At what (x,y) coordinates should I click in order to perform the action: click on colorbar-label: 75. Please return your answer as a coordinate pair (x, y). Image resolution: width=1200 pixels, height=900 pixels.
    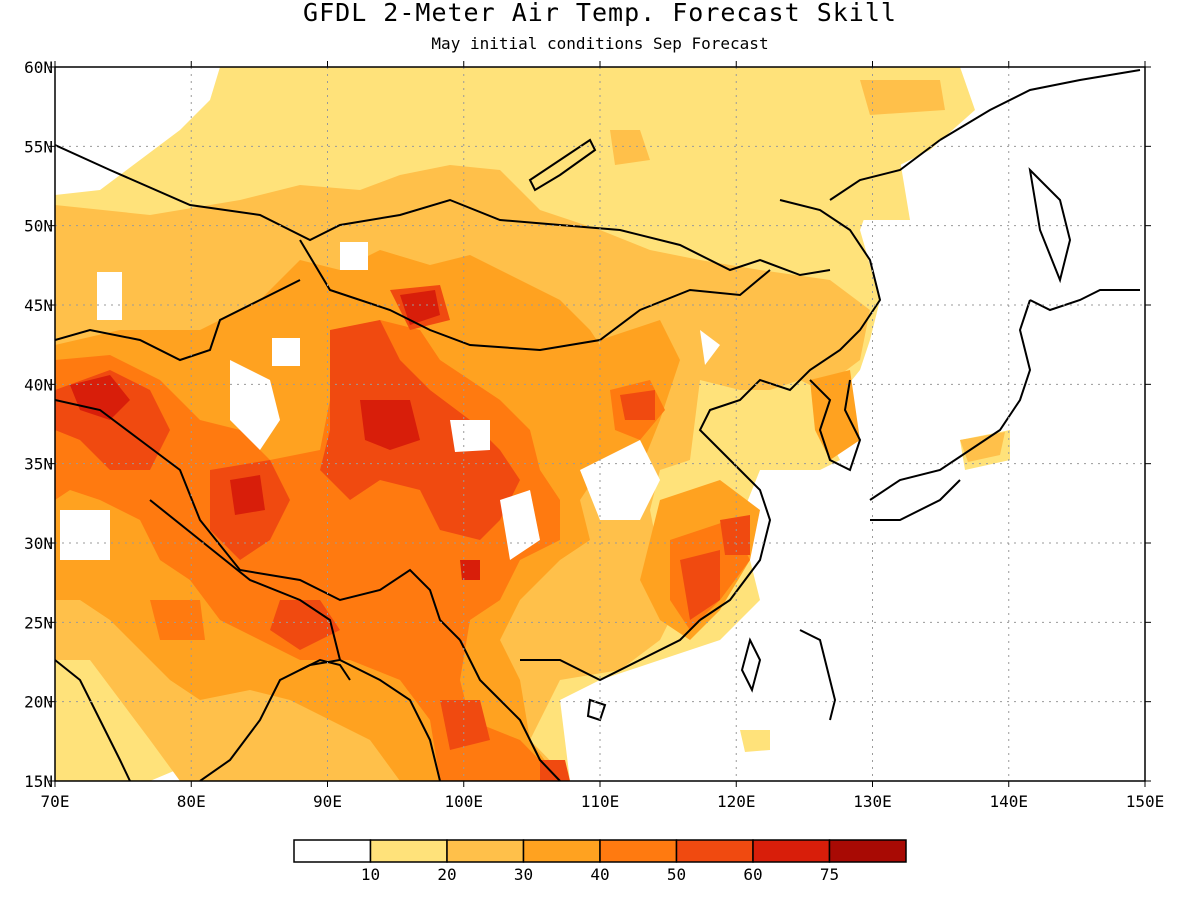
    Looking at the image, I should click on (829, 874).